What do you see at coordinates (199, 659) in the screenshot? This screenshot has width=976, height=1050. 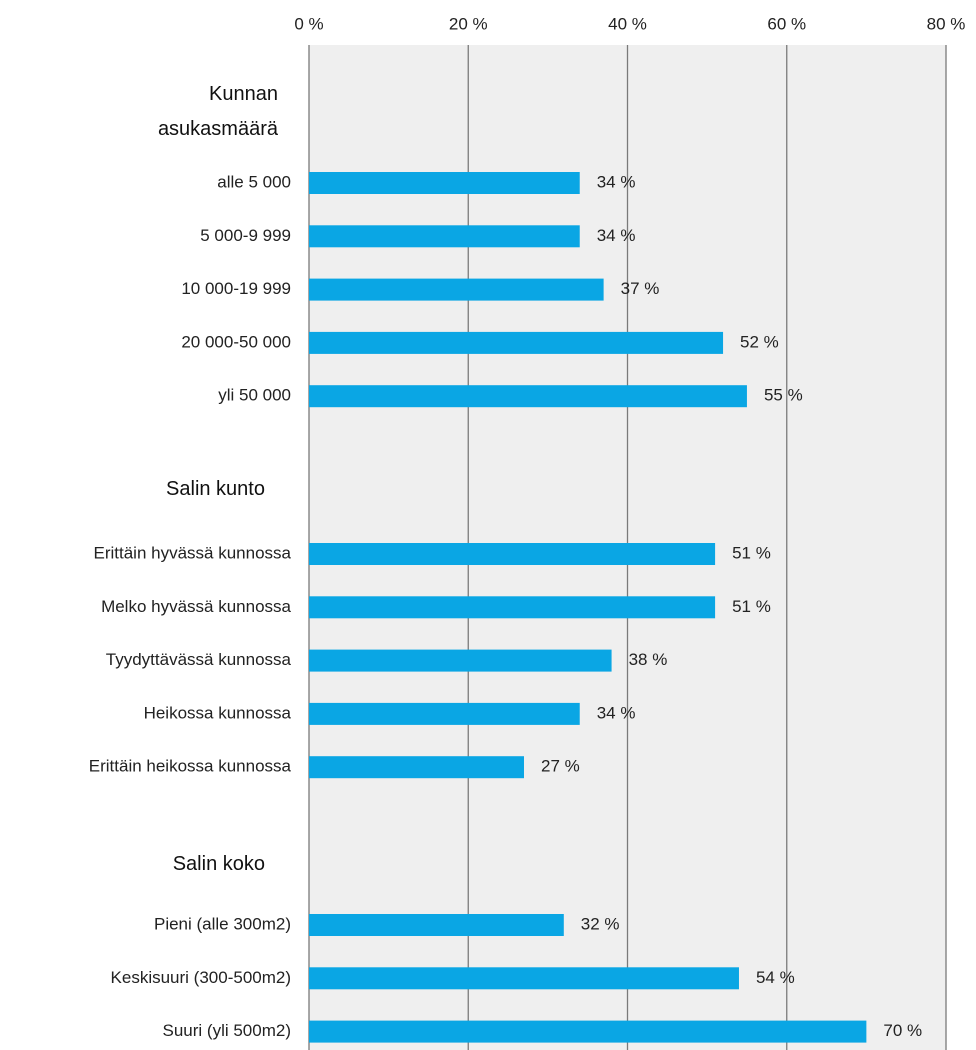 I see `y-tick-label: Tyydyttävässä kunnossa` at bounding box center [199, 659].